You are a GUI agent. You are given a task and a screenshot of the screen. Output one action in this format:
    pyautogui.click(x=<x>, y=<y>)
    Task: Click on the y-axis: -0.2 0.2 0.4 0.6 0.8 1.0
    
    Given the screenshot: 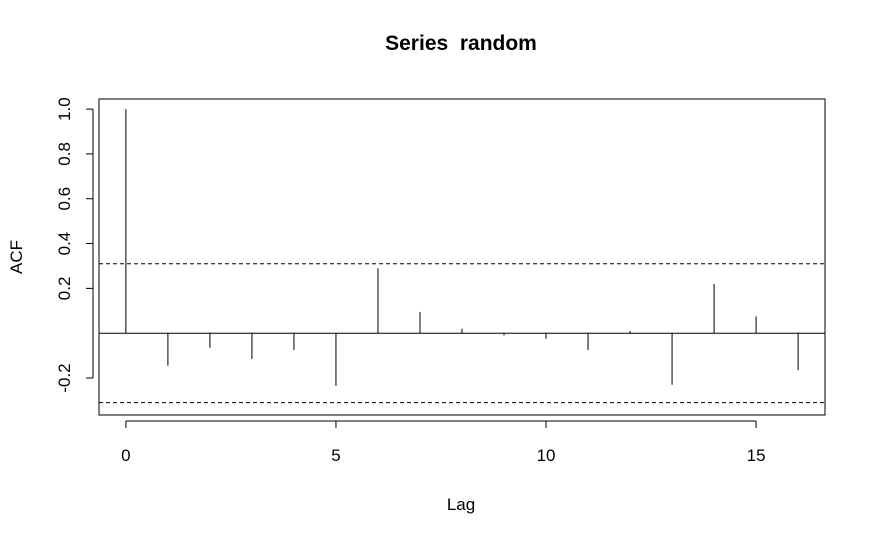 What is the action you would take?
    pyautogui.click(x=74, y=245)
    